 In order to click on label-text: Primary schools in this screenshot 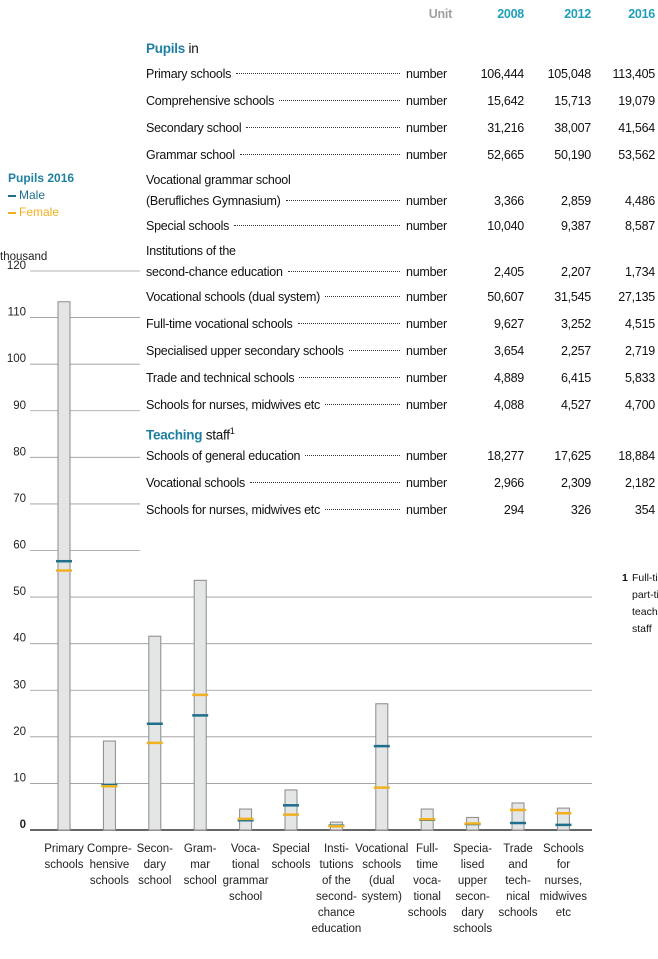, I will do `click(189, 74)`.